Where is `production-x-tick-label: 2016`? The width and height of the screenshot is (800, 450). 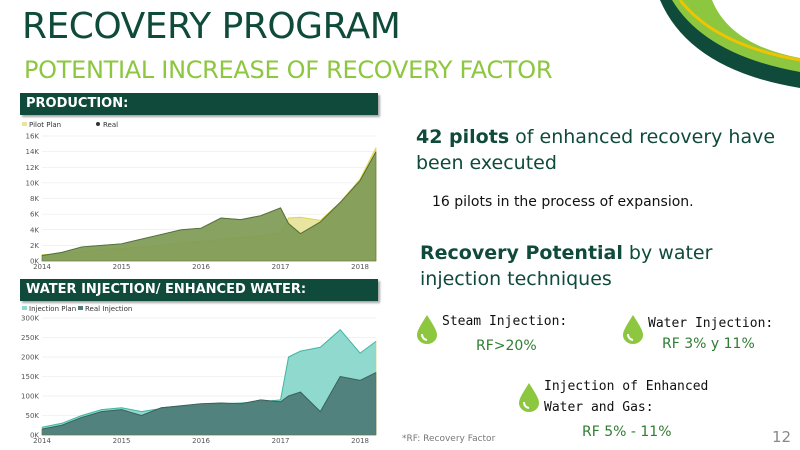
production-x-tick-label: 2016 is located at coordinates (201, 267).